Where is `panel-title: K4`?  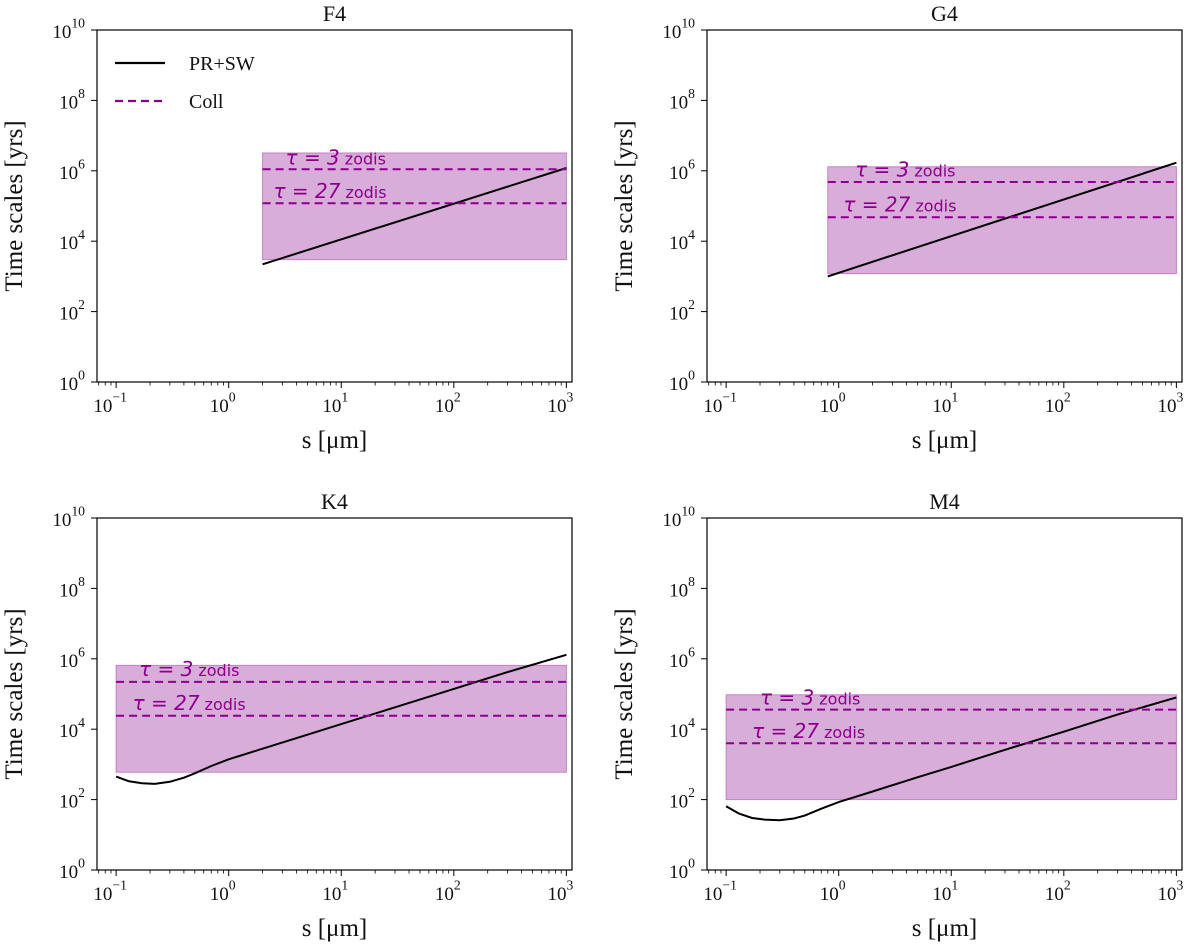 panel-title: K4 is located at coordinates (334, 501).